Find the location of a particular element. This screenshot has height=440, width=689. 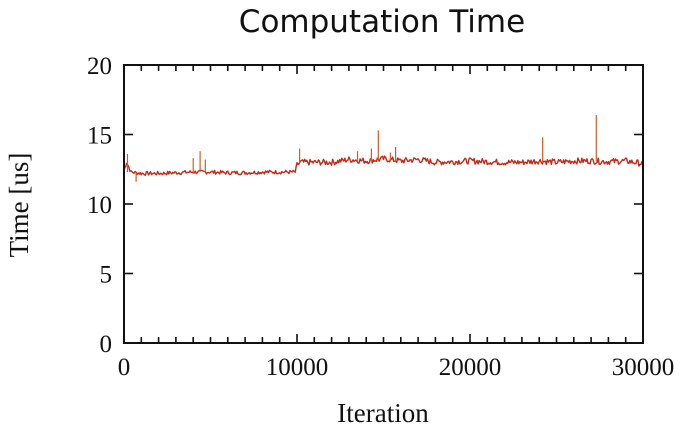

x-tick-label: 10000 is located at coordinates (297, 367).